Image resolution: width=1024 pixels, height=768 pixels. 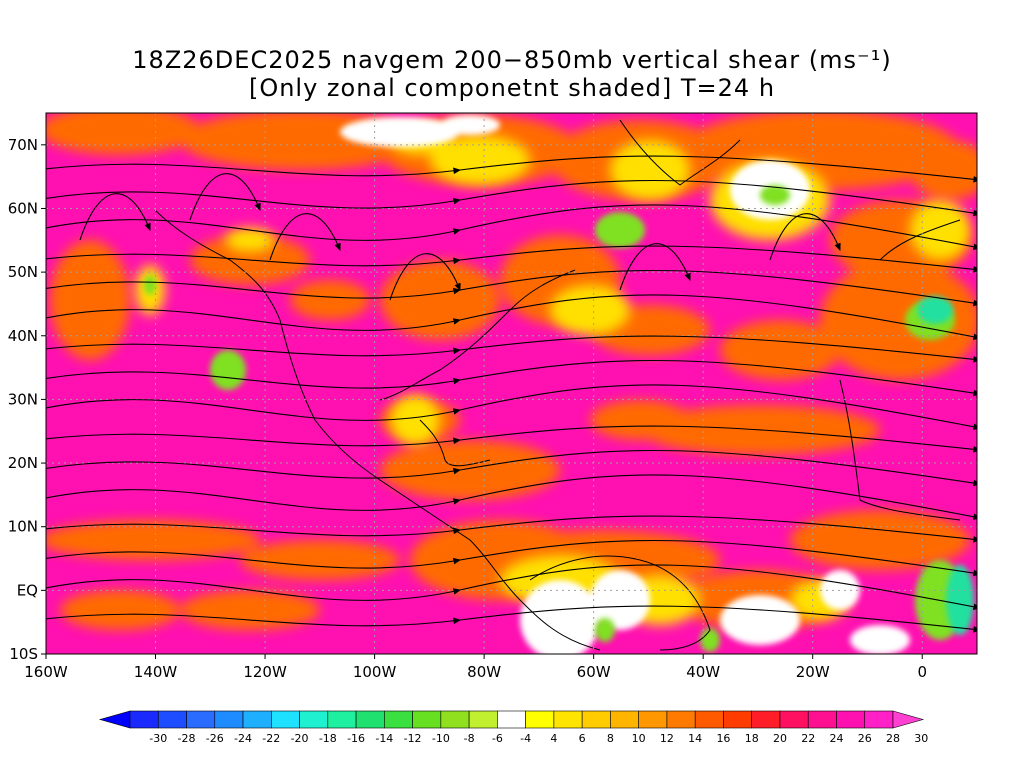 I want to click on colorbar-label: 30, so click(x=921, y=738).